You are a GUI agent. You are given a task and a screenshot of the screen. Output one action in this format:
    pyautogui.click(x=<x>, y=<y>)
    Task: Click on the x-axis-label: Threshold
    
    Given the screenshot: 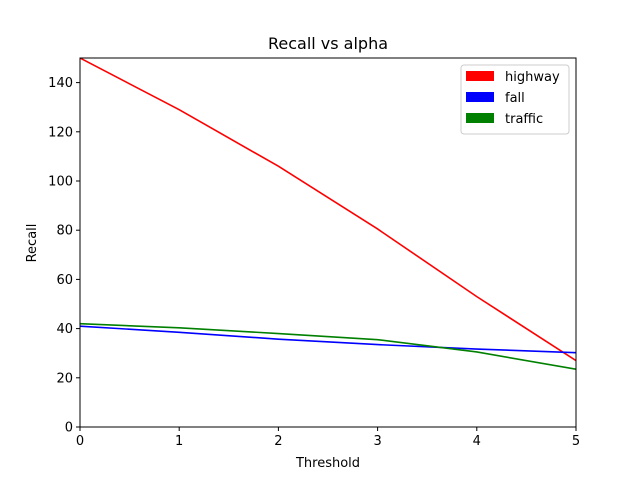 What is the action you would take?
    pyautogui.click(x=327, y=463)
    